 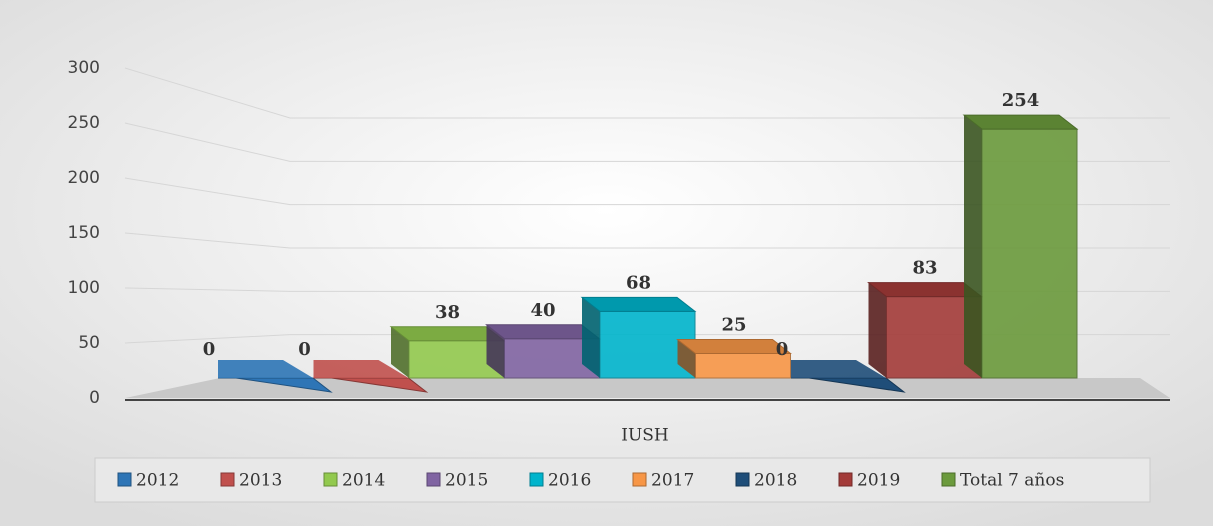 What do you see at coordinates (645, 436) in the screenshot?
I see `x-tick-label: IUSH` at bounding box center [645, 436].